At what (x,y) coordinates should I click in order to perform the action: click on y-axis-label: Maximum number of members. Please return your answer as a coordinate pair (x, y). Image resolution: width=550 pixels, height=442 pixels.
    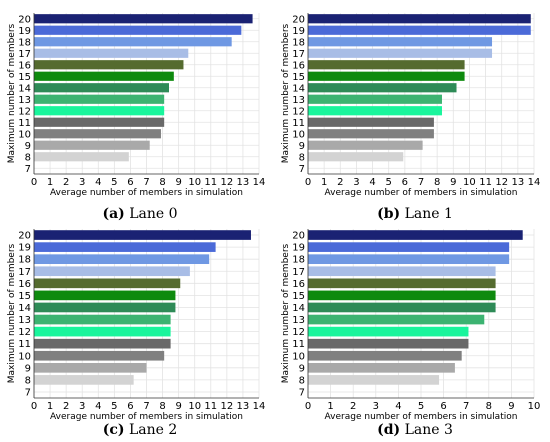
    Looking at the image, I should click on (12, 93).